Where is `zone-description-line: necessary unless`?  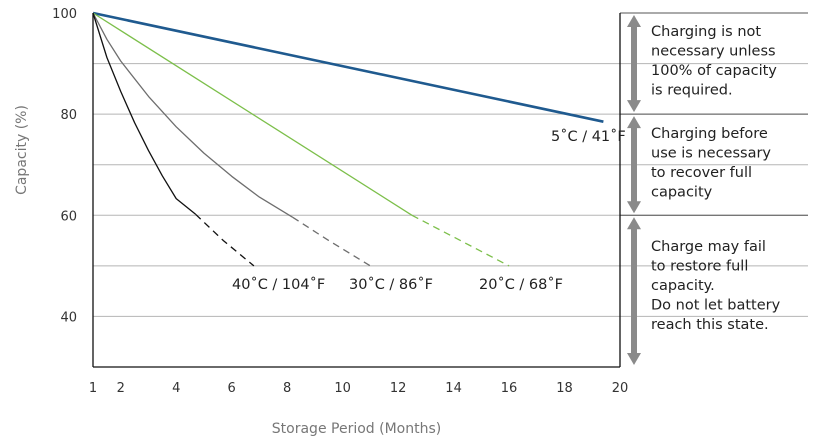 zone-description-line: necessary unless is located at coordinates (713, 52).